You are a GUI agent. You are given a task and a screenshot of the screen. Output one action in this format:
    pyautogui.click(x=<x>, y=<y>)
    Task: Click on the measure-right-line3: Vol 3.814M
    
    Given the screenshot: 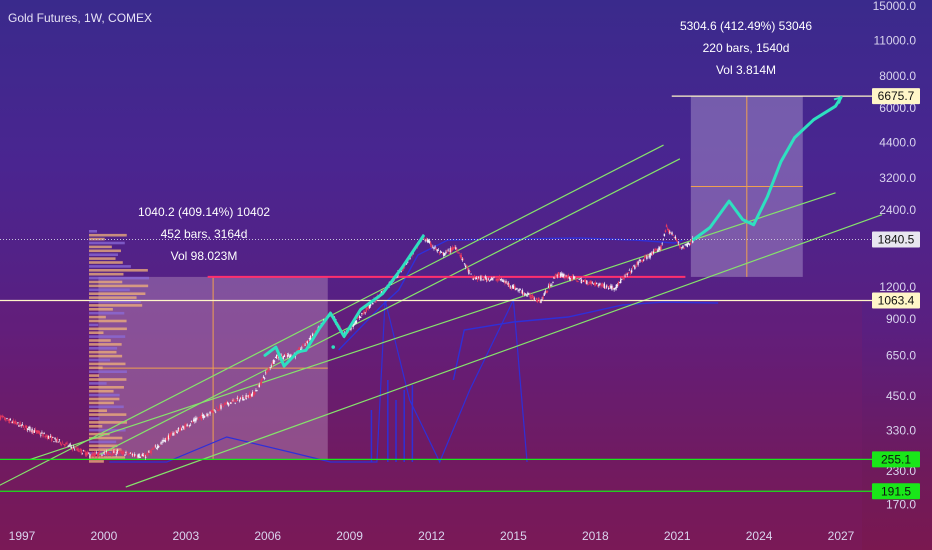 What is the action you would take?
    pyautogui.click(x=746, y=70)
    